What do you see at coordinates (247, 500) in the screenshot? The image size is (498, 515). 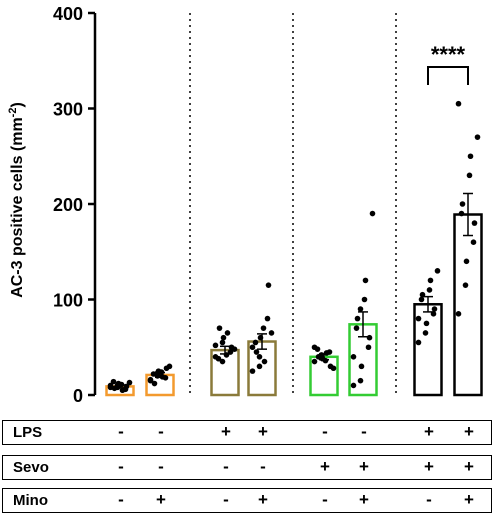 I see `condition-row-mino: Mino - + - + - + - +` at bounding box center [247, 500].